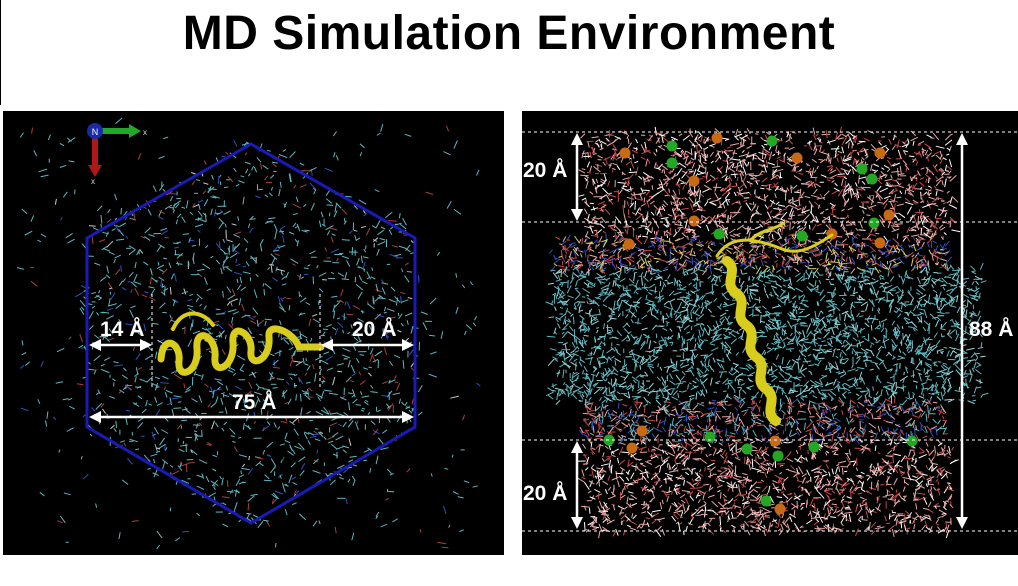 The image size is (1018, 586). What do you see at coordinates (0, 52) in the screenshot?
I see `slide-border` at bounding box center [0, 52].